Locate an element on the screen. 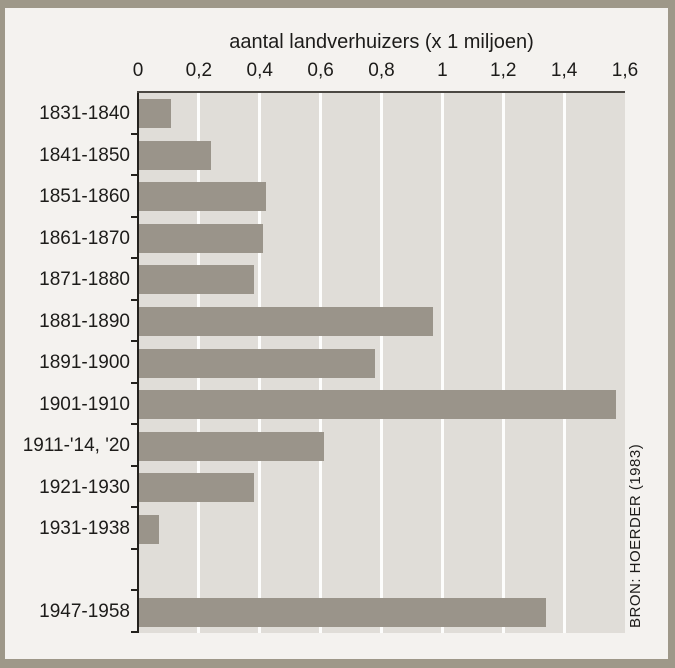 The image size is (675, 668). bar-1921-1930 is located at coordinates (196, 488).